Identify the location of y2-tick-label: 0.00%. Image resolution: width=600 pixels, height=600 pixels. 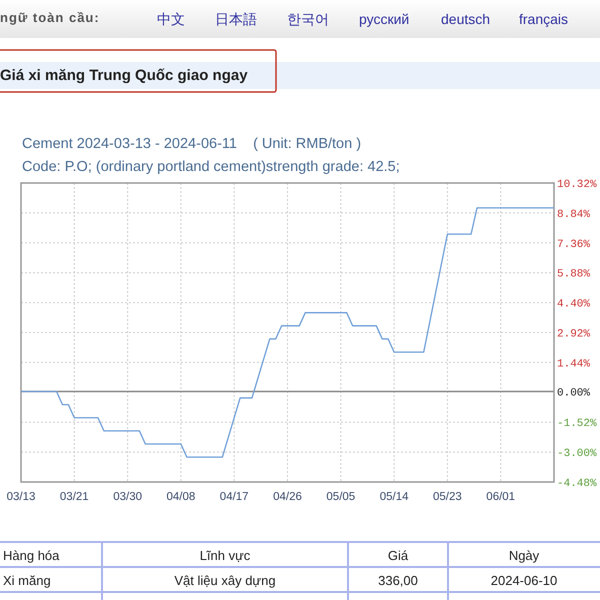
(573, 393).